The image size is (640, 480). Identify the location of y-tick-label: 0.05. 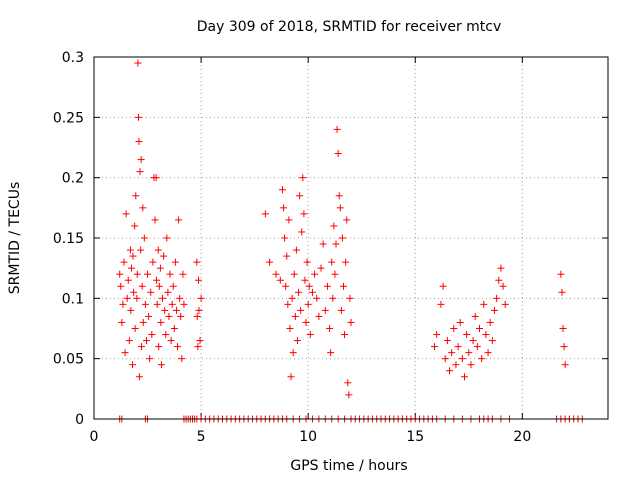
(68, 360).